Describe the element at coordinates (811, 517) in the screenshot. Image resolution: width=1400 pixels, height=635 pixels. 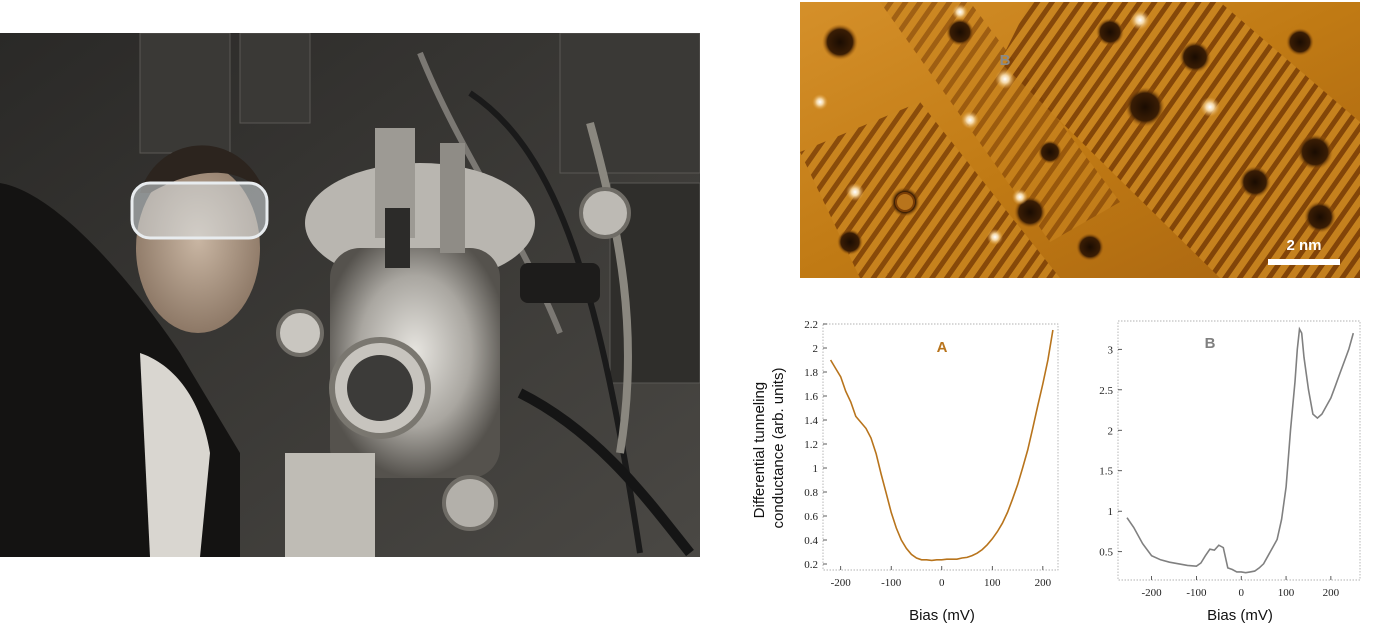
I see `a-y-tick-label-2: 0.6` at that location.